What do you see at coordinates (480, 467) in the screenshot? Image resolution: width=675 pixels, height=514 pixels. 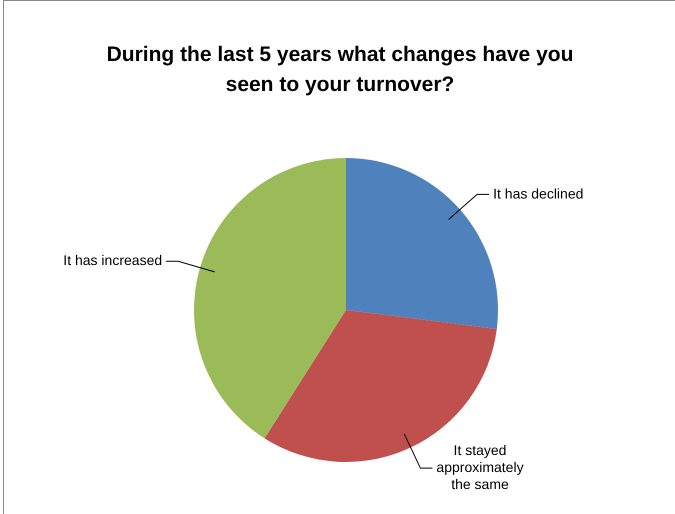 I see `slice-label: It stayed approximately the same` at bounding box center [480, 467].